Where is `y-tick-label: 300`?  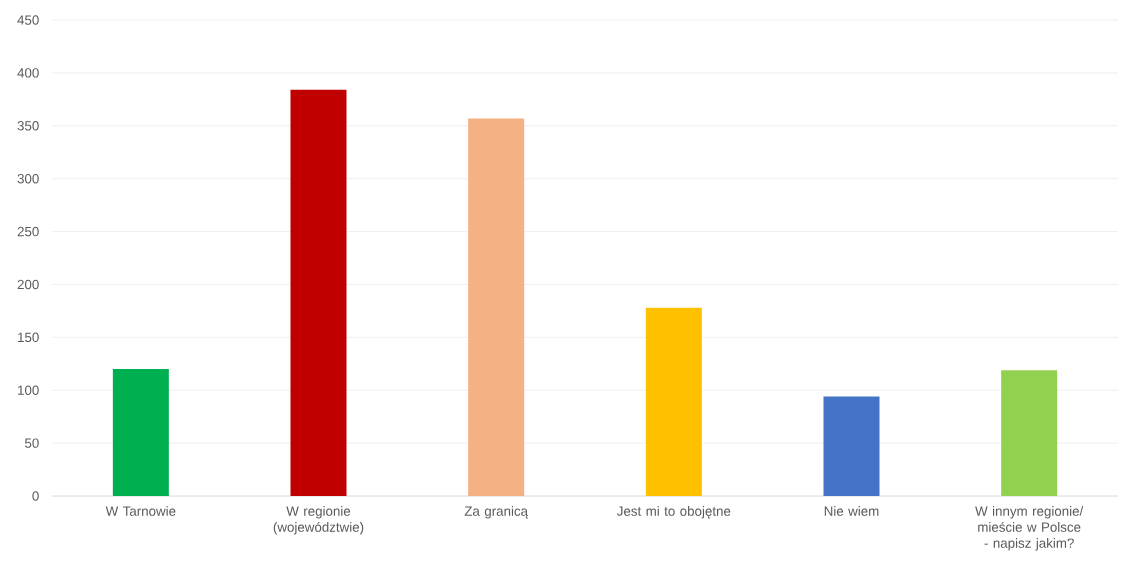 y-tick-label: 300 is located at coordinates (28, 178).